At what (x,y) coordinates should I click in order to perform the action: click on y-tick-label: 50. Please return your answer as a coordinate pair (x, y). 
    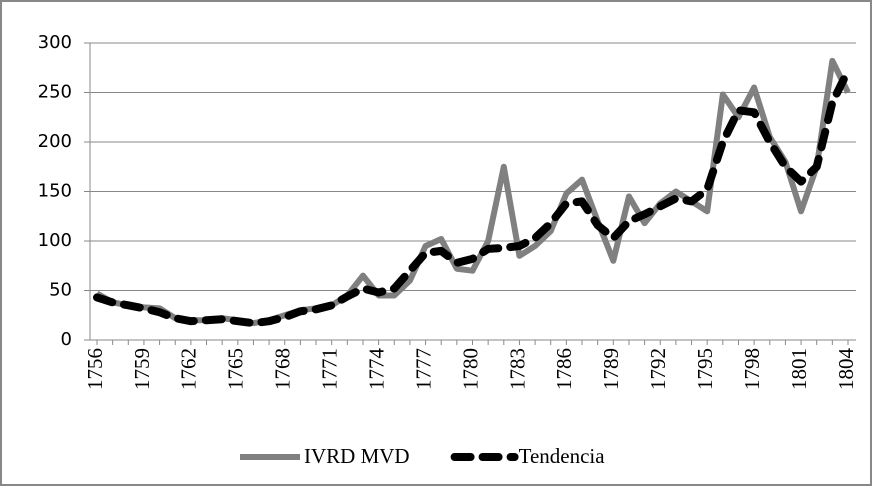
    Looking at the image, I should click on (60, 290).